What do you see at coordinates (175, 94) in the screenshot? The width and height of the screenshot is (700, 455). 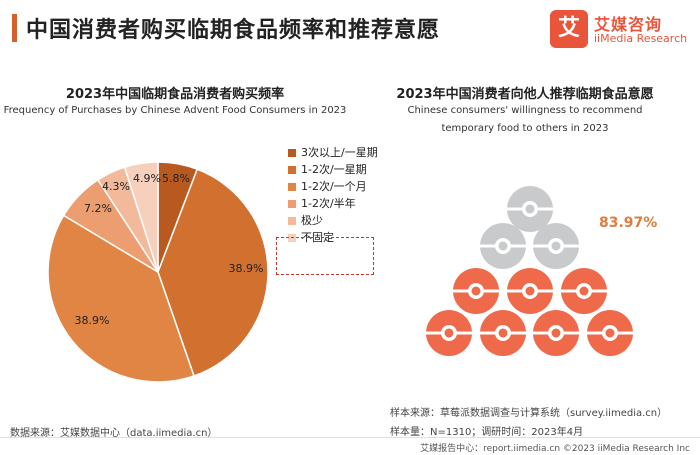 I see `pie-chart-title: 2023年中国临期食品消费者购买频率` at bounding box center [175, 94].